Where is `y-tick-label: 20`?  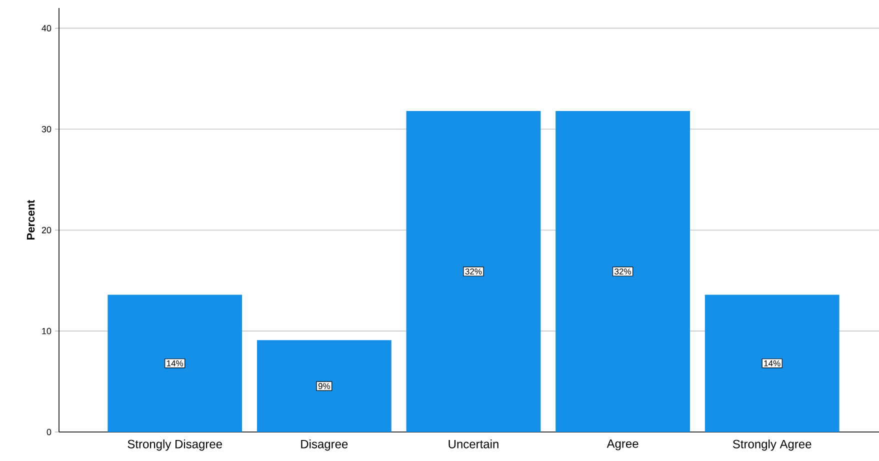
y-tick-label: 20 is located at coordinates (47, 230).